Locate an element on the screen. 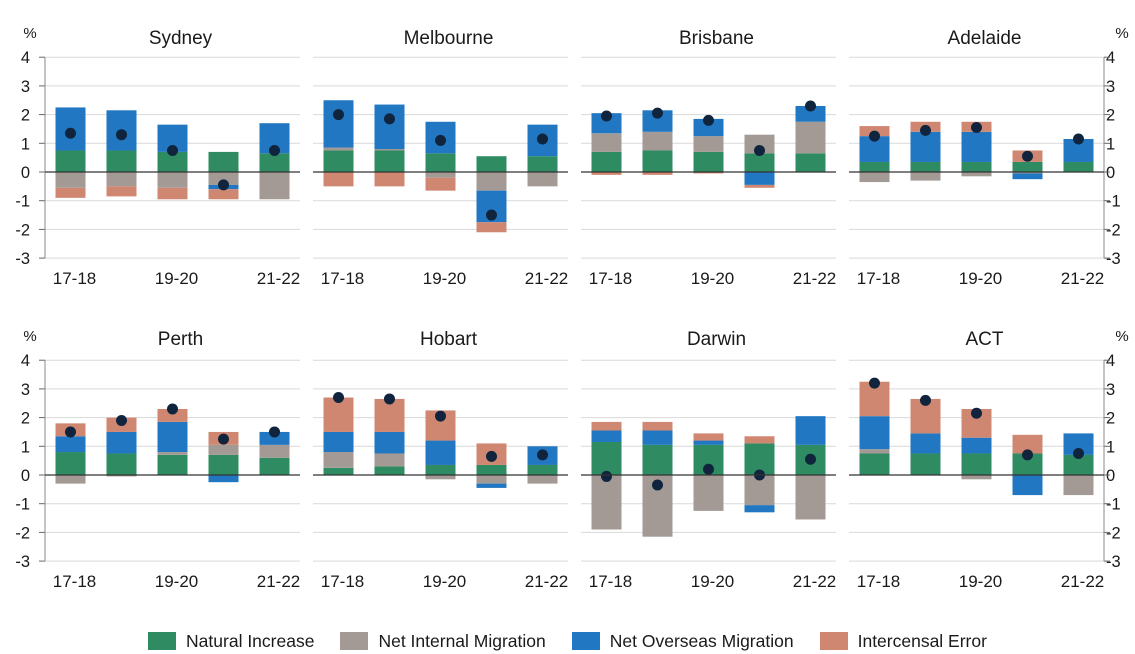 The height and width of the screenshot is (654, 1135). y-tick-label-right: 3 is located at coordinates (1110, 390).